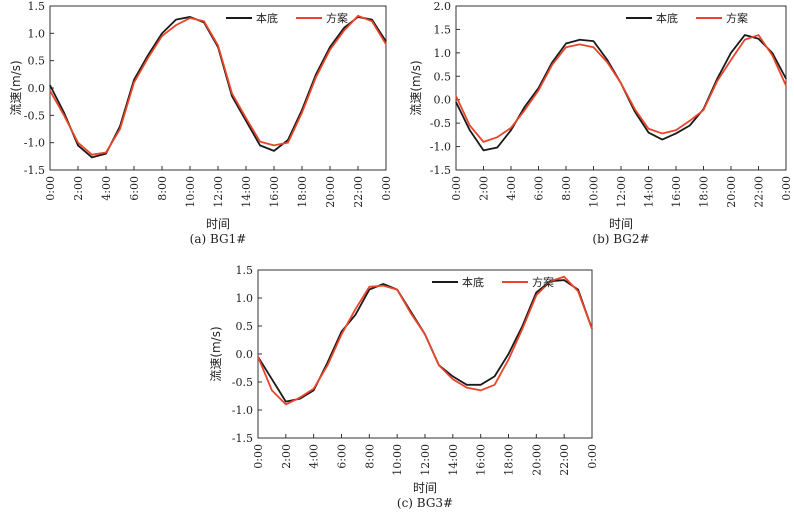  Describe the element at coordinates (342, 456) in the screenshot. I see `x-tick-label: 6:00` at that location.